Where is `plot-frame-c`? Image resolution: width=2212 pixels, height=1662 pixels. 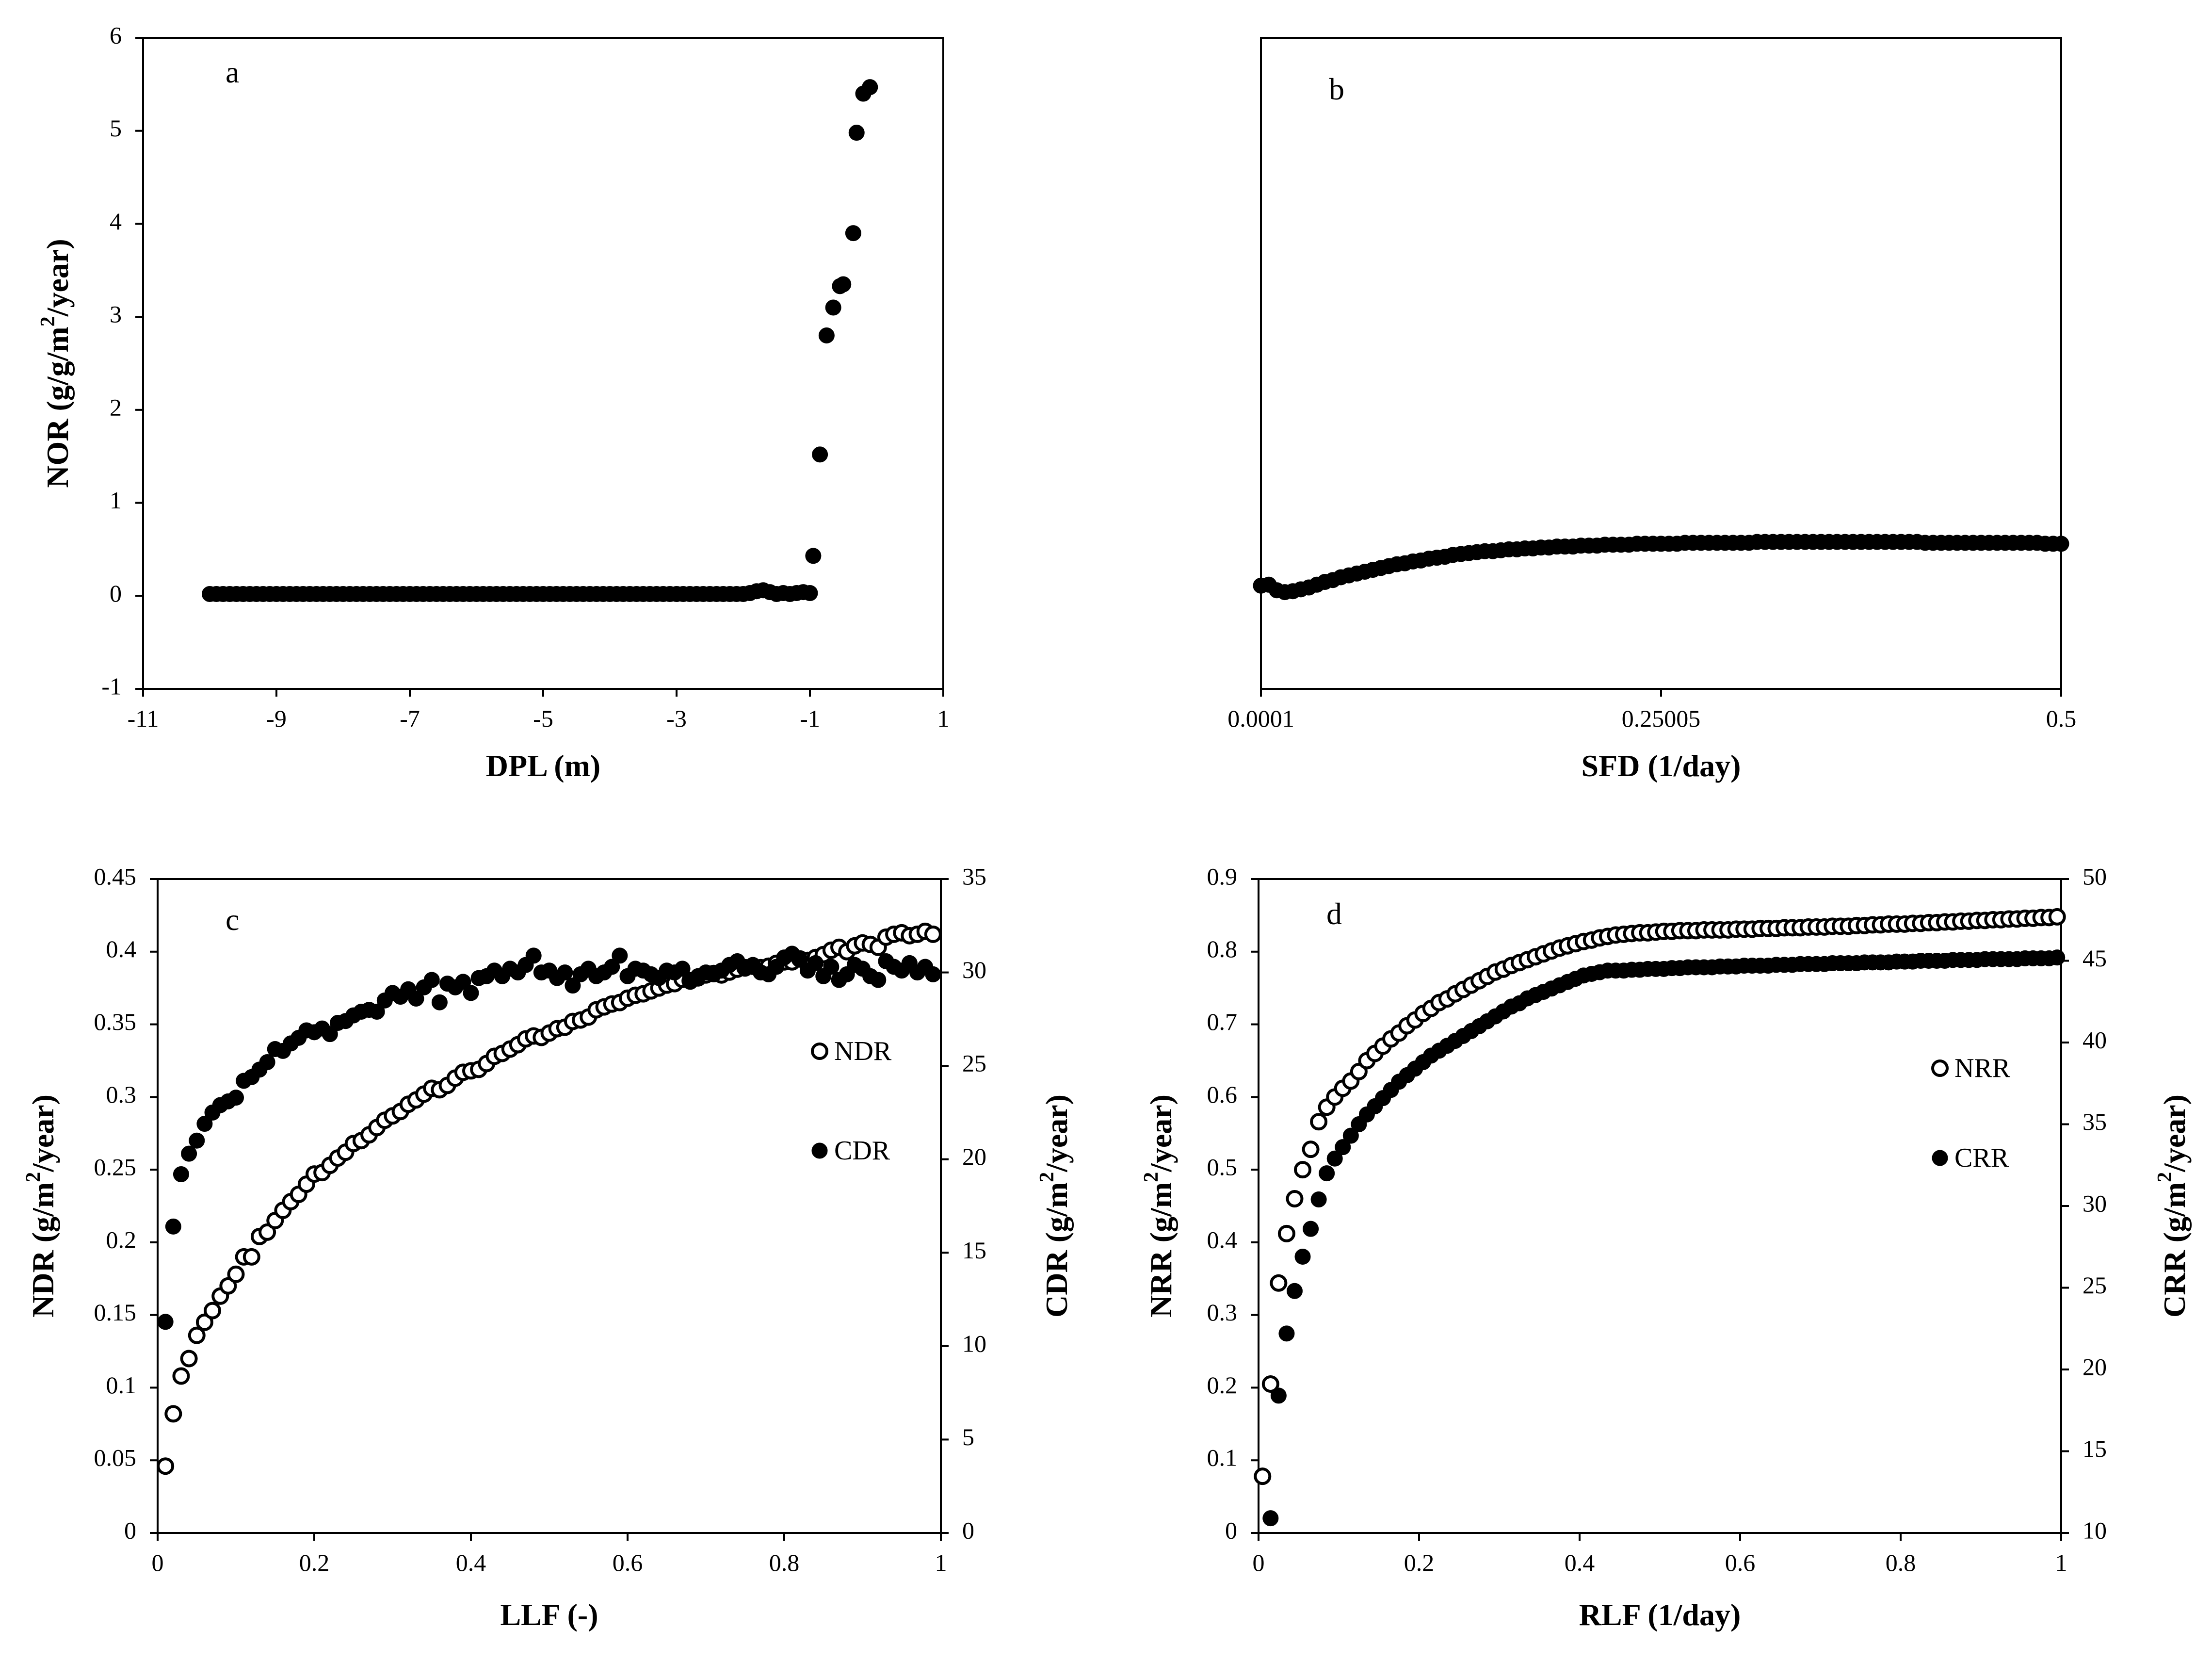 plot-frame-c is located at coordinates (550, 1206).